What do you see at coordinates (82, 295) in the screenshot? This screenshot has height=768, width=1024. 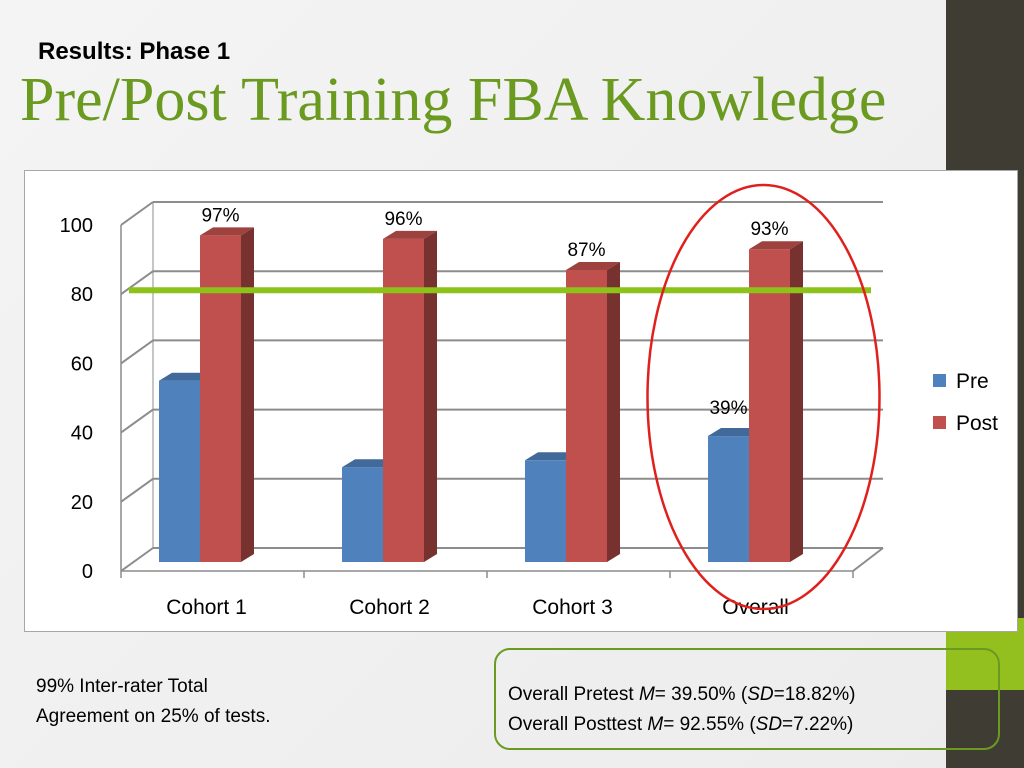 I see `y-tick-label: 80` at bounding box center [82, 295].